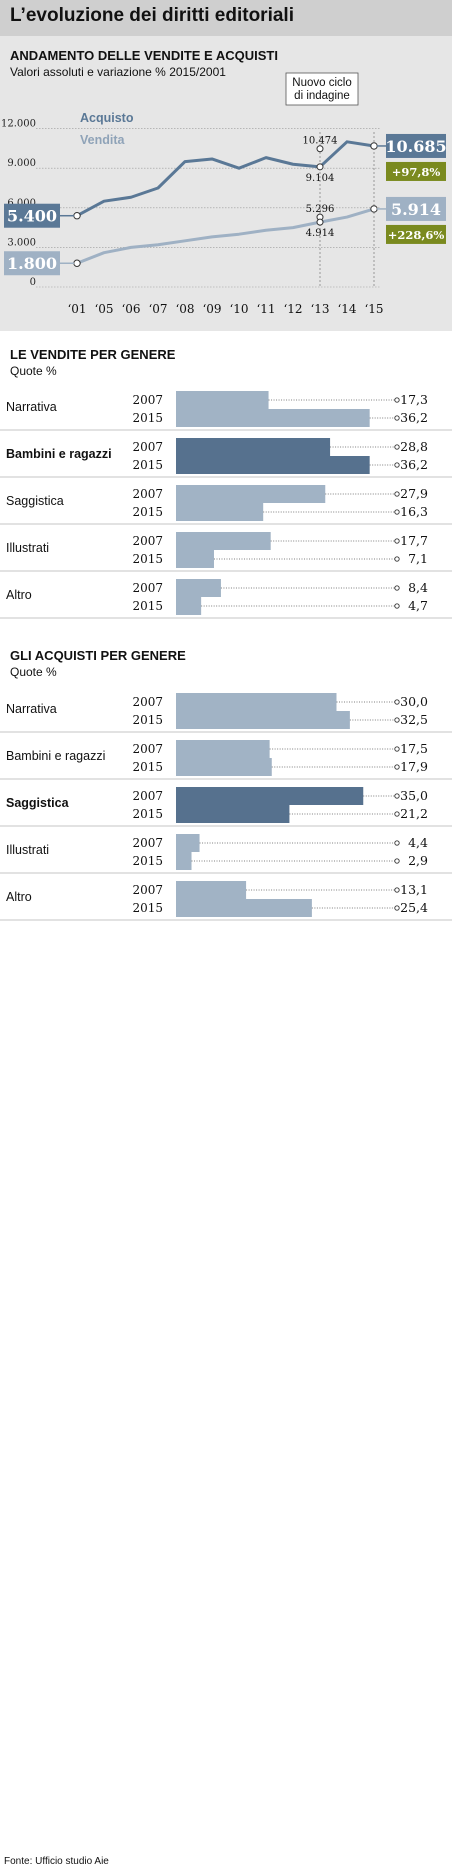 This screenshot has width=452, height=1867. Describe the element at coordinates (226, 599) in the screenshot. I see `vendite-group: Altro 2007 8,4 2015 4,7` at that location.